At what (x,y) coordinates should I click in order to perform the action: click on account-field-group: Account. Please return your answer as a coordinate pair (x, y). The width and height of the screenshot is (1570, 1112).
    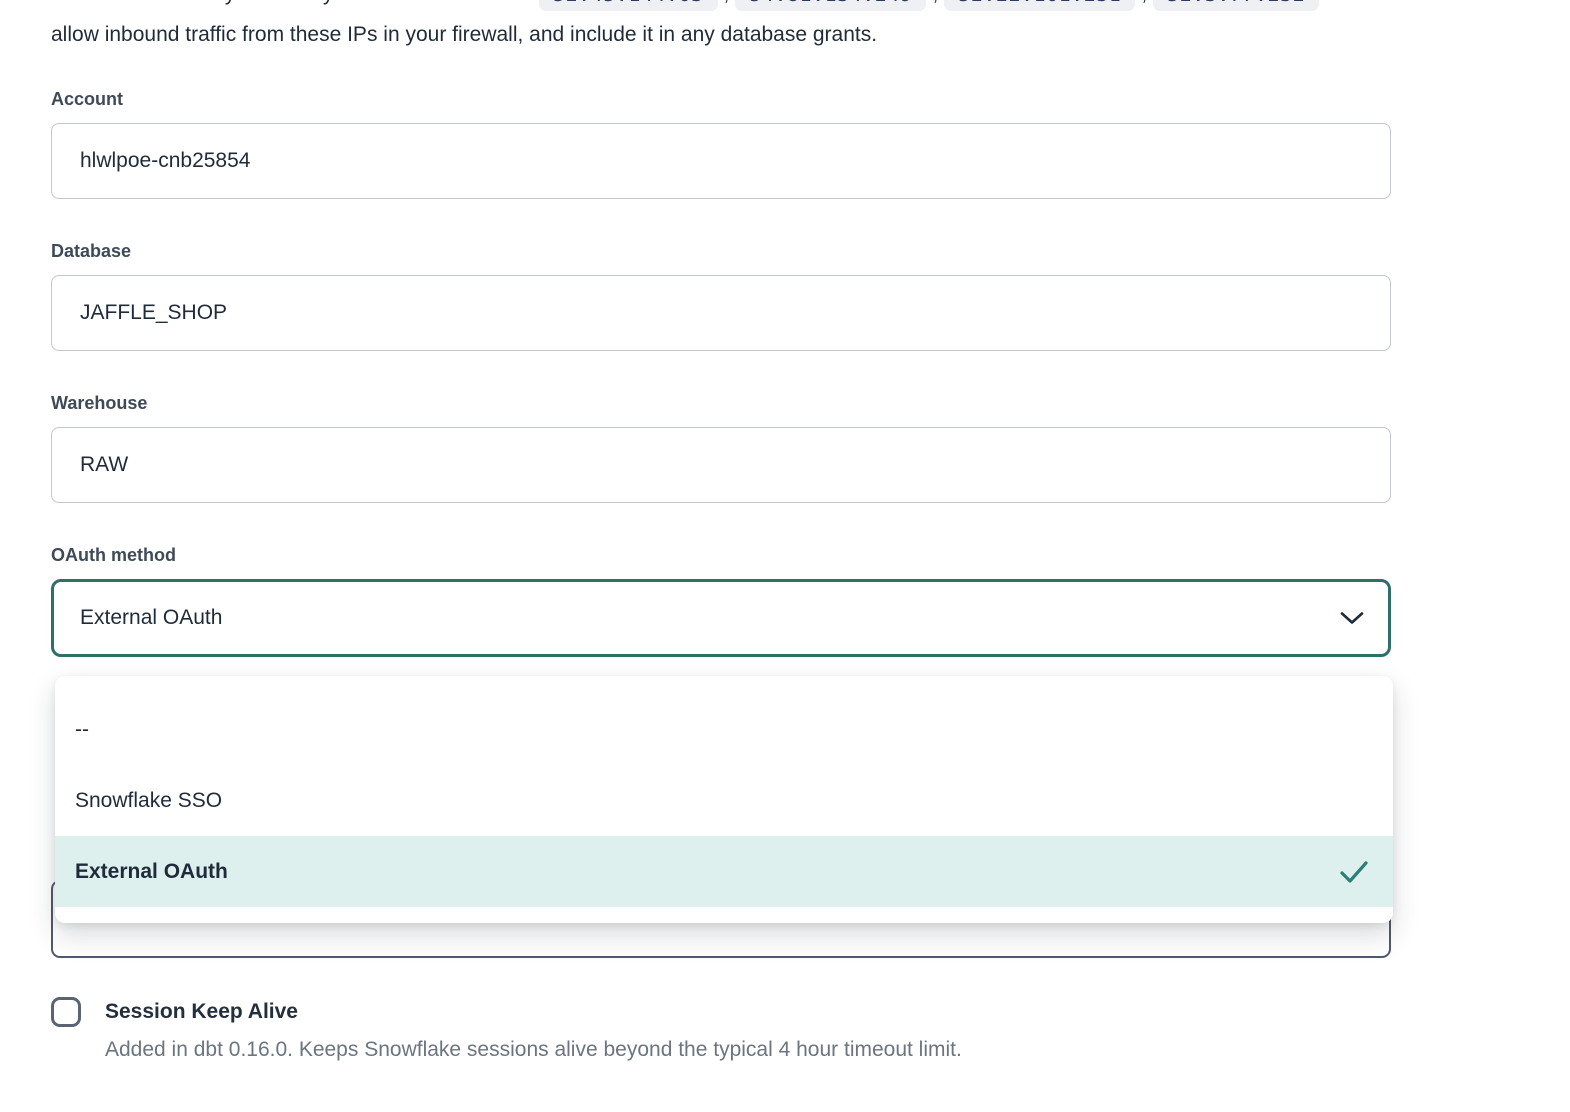
    Looking at the image, I should click on (721, 143).